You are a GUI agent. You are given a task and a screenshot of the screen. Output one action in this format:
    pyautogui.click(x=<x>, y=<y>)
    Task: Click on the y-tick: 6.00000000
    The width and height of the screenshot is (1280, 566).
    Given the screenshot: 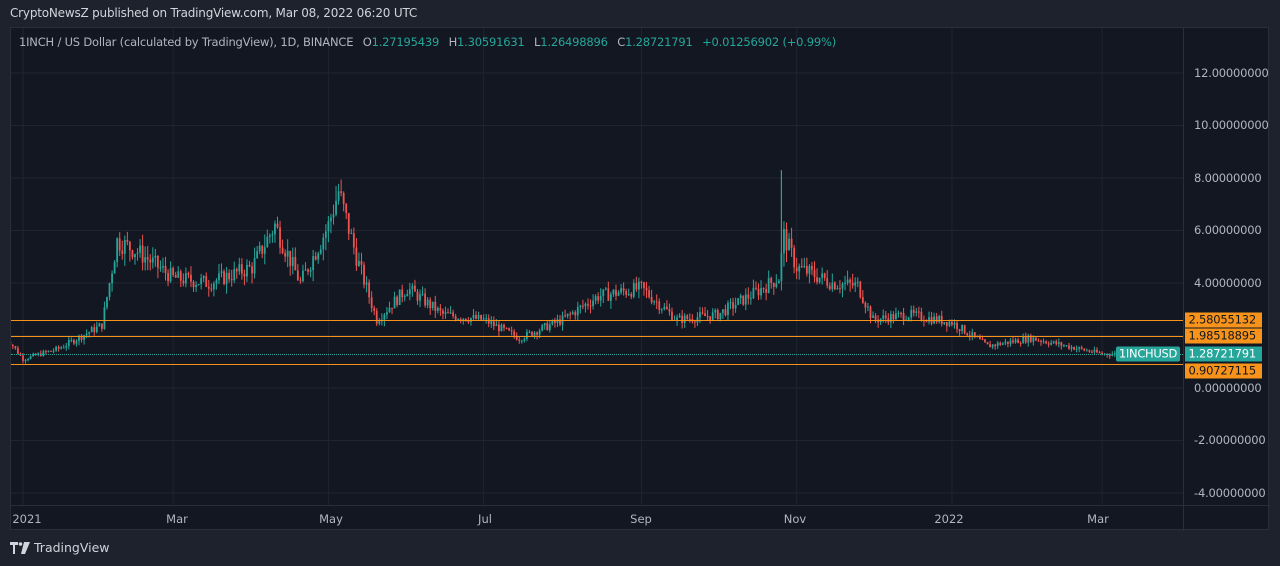 What is the action you would take?
    pyautogui.click(x=1228, y=230)
    